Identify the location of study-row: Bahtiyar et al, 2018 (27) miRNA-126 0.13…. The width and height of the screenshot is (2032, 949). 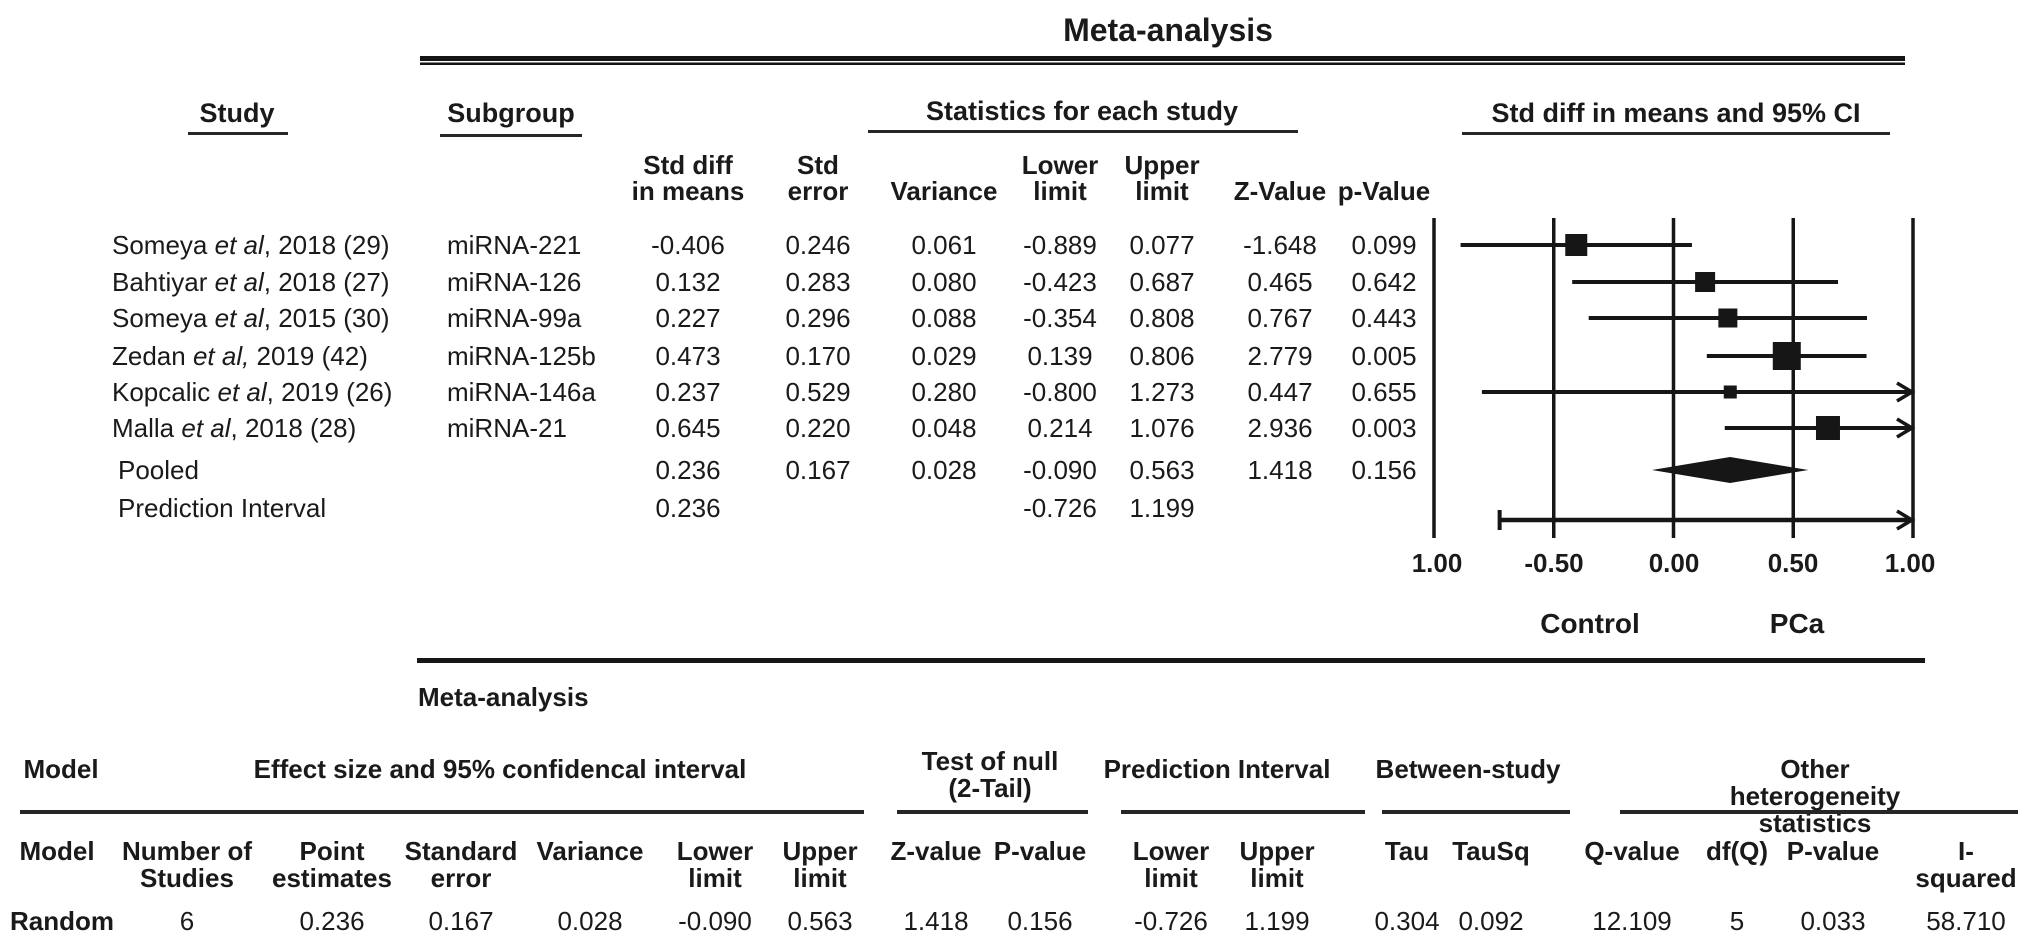
(1016, 282).